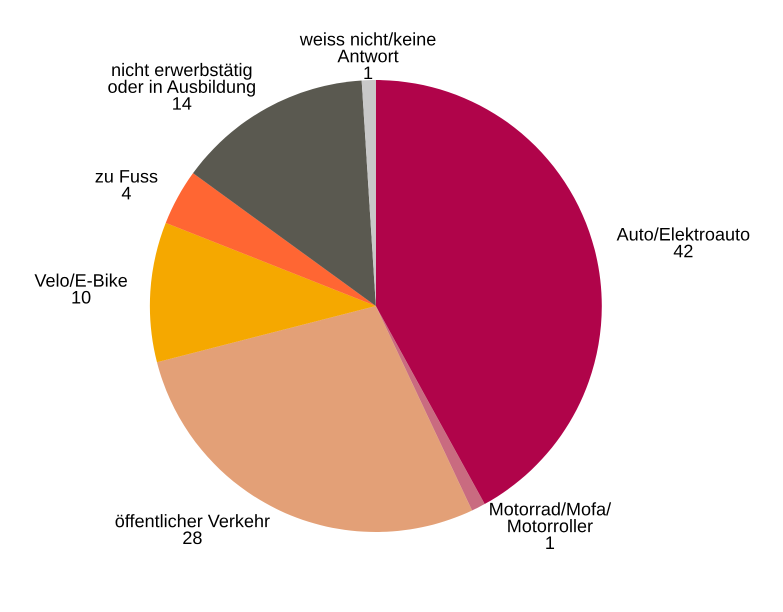  Describe the element at coordinates (192, 537) in the screenshot. I see `data-label: 28` at that location.